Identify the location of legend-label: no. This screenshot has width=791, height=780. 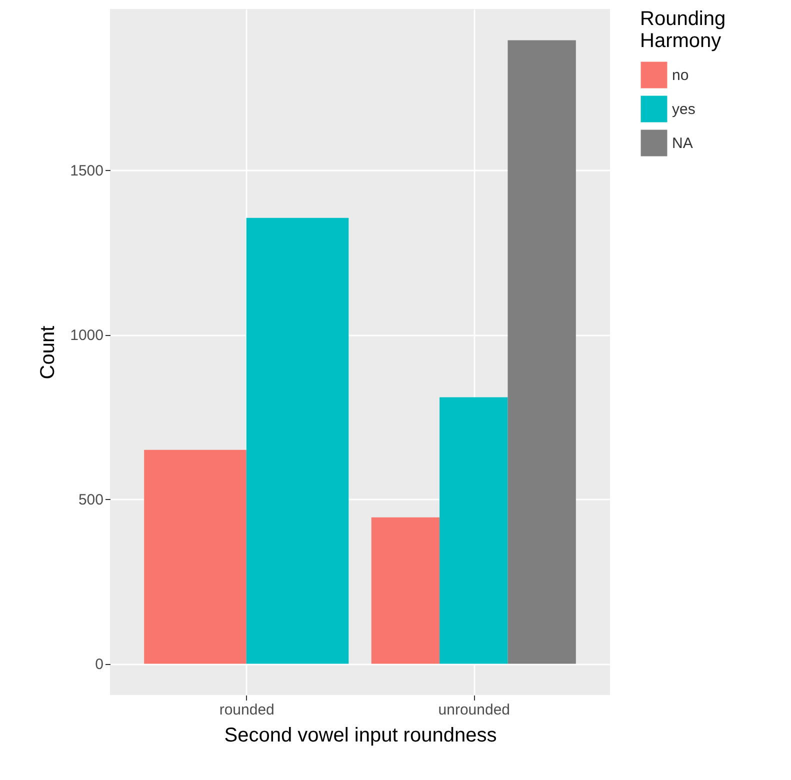
(680, 75).